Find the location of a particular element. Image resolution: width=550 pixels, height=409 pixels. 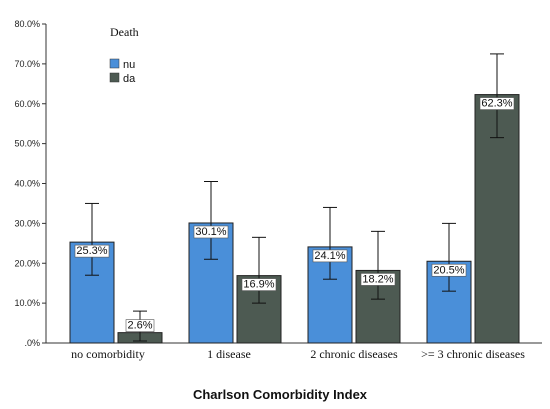

x-axis-title: Charlson Comorbidity Index is located at coordinates (280, 394).